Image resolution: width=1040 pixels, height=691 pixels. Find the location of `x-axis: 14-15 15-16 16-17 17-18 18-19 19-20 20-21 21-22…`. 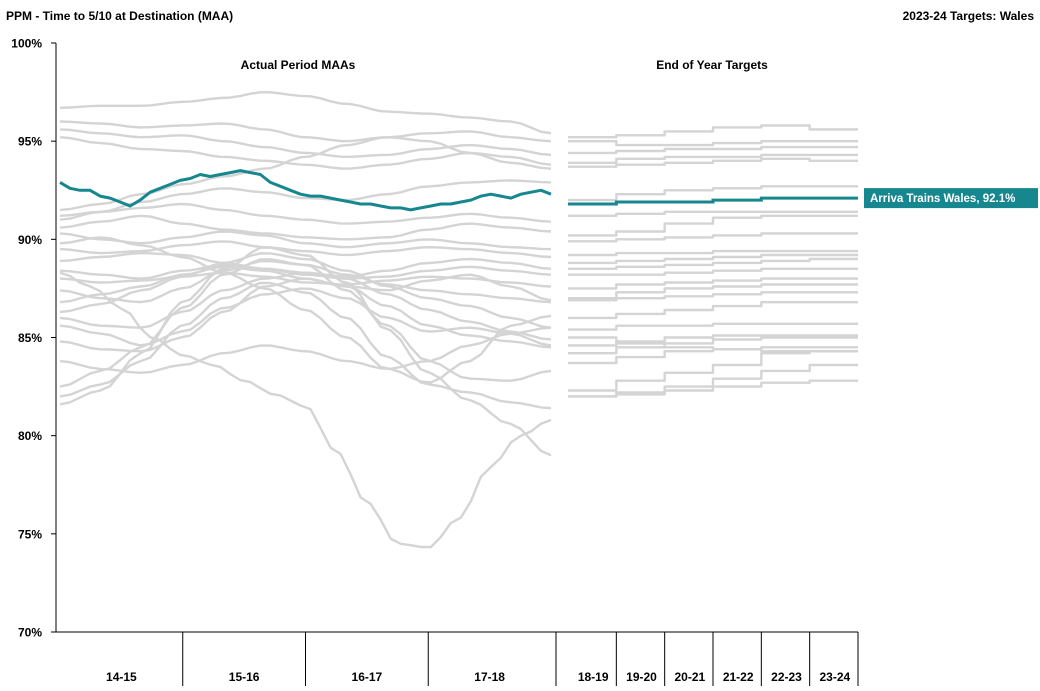

x-axis: 14-15 15-16 16-17 17-18 18-19 19-20 20-21 21-22… is located at coordinates (457, 658).